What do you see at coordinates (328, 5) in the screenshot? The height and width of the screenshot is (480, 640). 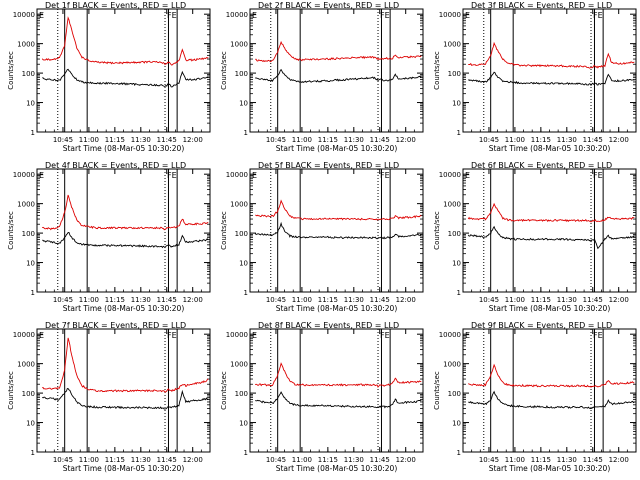 I see `panel-title: Det 2f BLACK = Events, RED = LLD` at bounding box center [328, 5].